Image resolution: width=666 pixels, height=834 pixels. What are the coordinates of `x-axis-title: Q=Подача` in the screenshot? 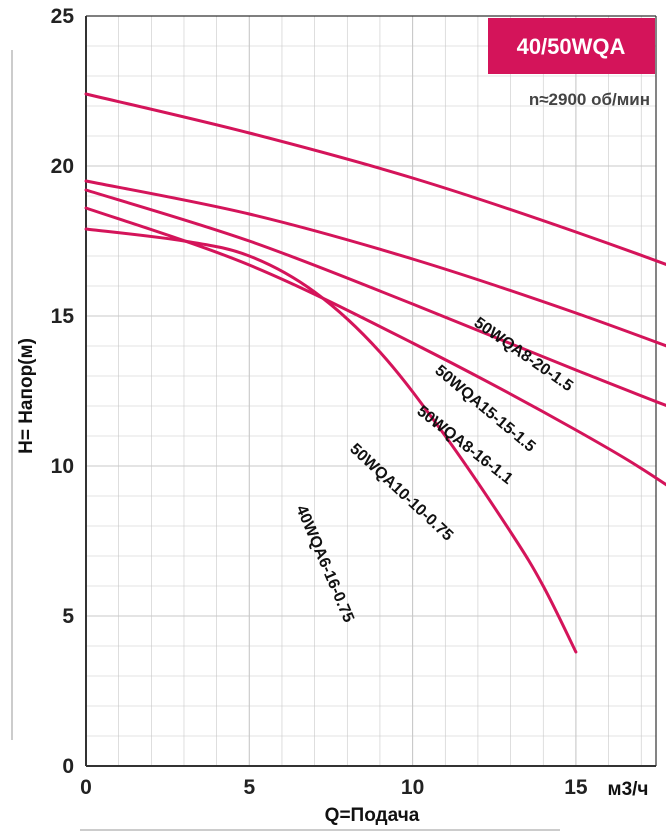 It's located at (372, 815).